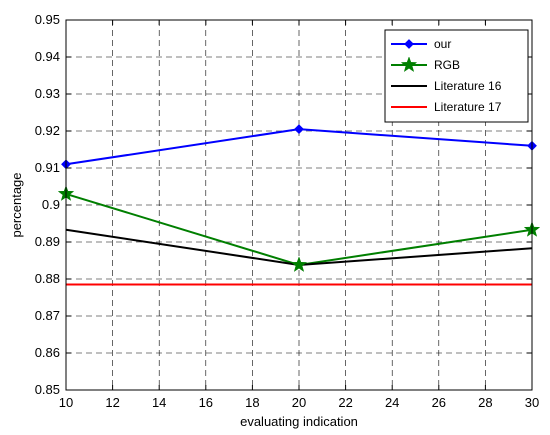 The width and height of the screenshot is (550, 435). Describe the element at coordinates (468, 86) in the screenshot. I see `legend-label-literature-16: Literature 16` at that location.